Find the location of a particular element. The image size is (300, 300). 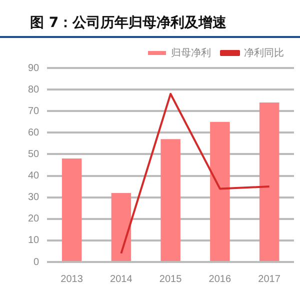

legend-label: 净利同比 is located at coordinates (264, 52).